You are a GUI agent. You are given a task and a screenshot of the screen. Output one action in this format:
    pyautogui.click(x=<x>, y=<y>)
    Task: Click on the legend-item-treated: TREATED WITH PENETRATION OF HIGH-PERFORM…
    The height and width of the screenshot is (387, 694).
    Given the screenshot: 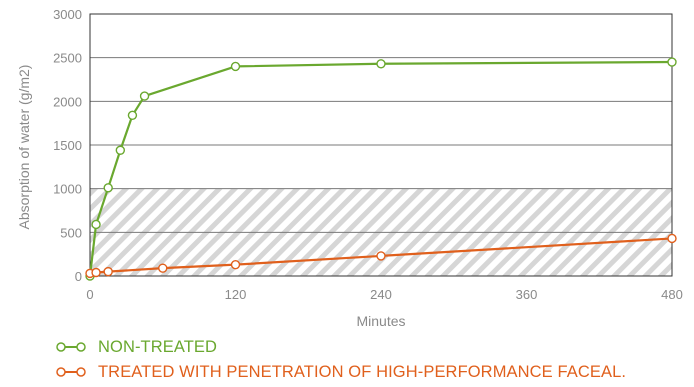 What is the action you would take?
    pyautogui.click(x=340, y=372)
    